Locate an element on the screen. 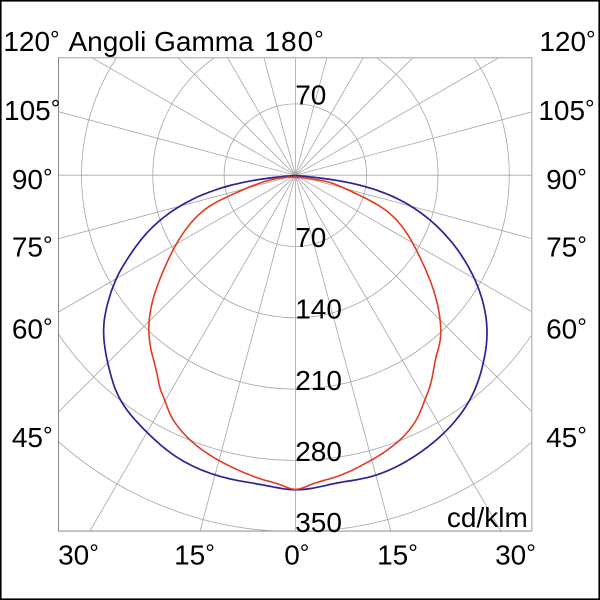 The image size is (600, 600). svg-text: 210 is located at coordinates (318, 380).